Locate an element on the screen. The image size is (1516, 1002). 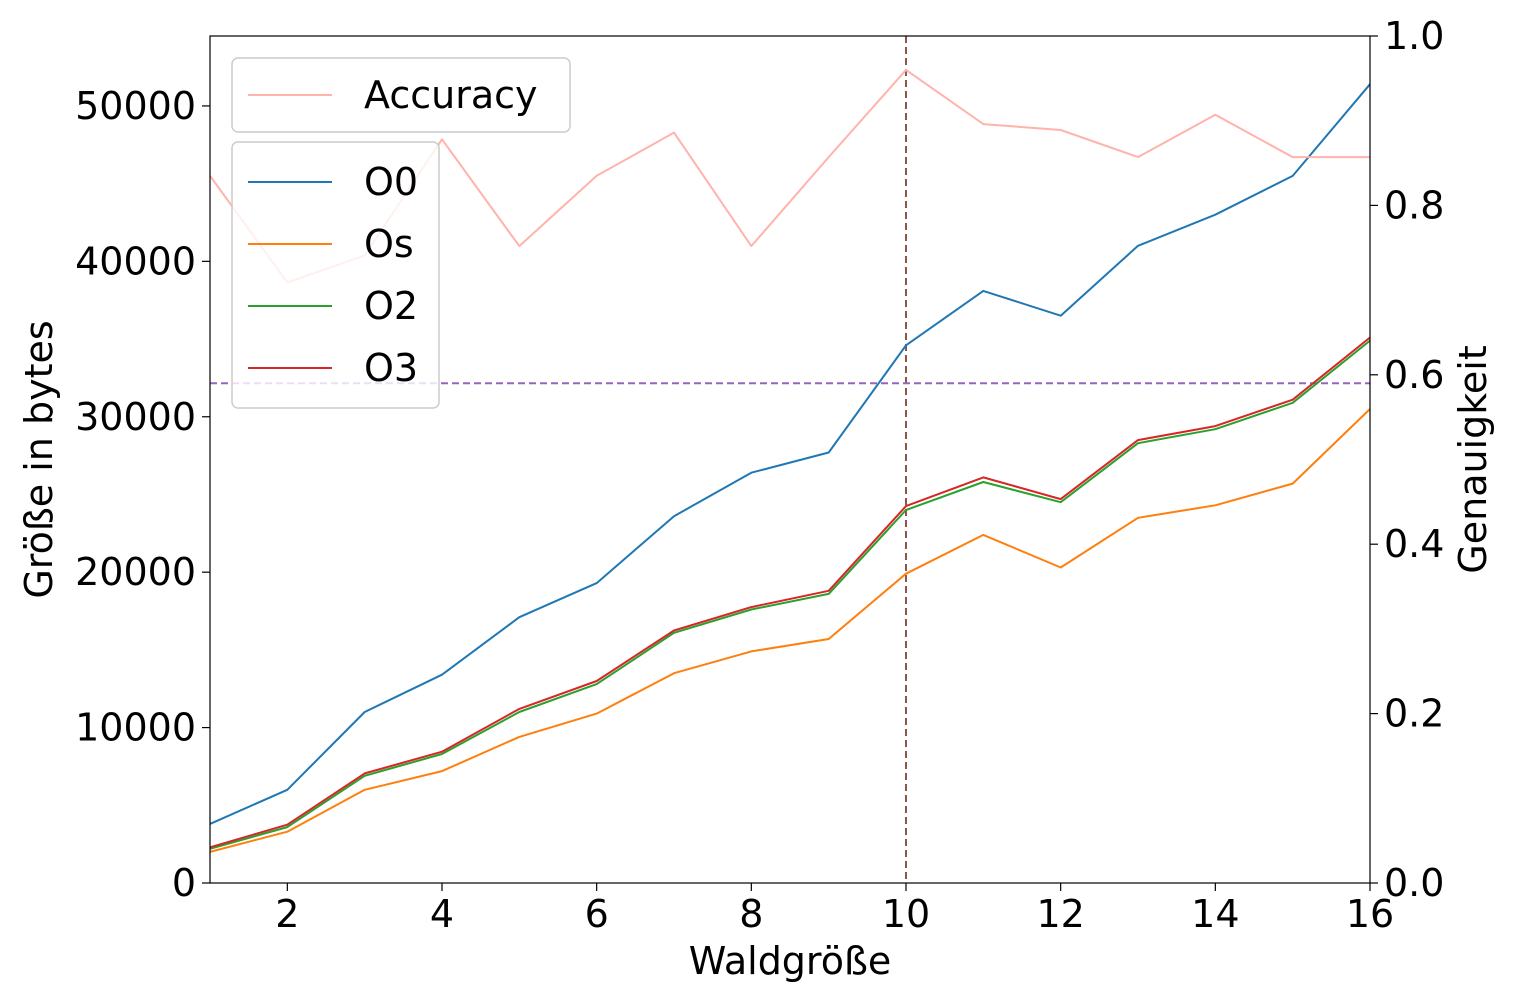
y-tick-label: 0 is located at coordinates (184, 883).